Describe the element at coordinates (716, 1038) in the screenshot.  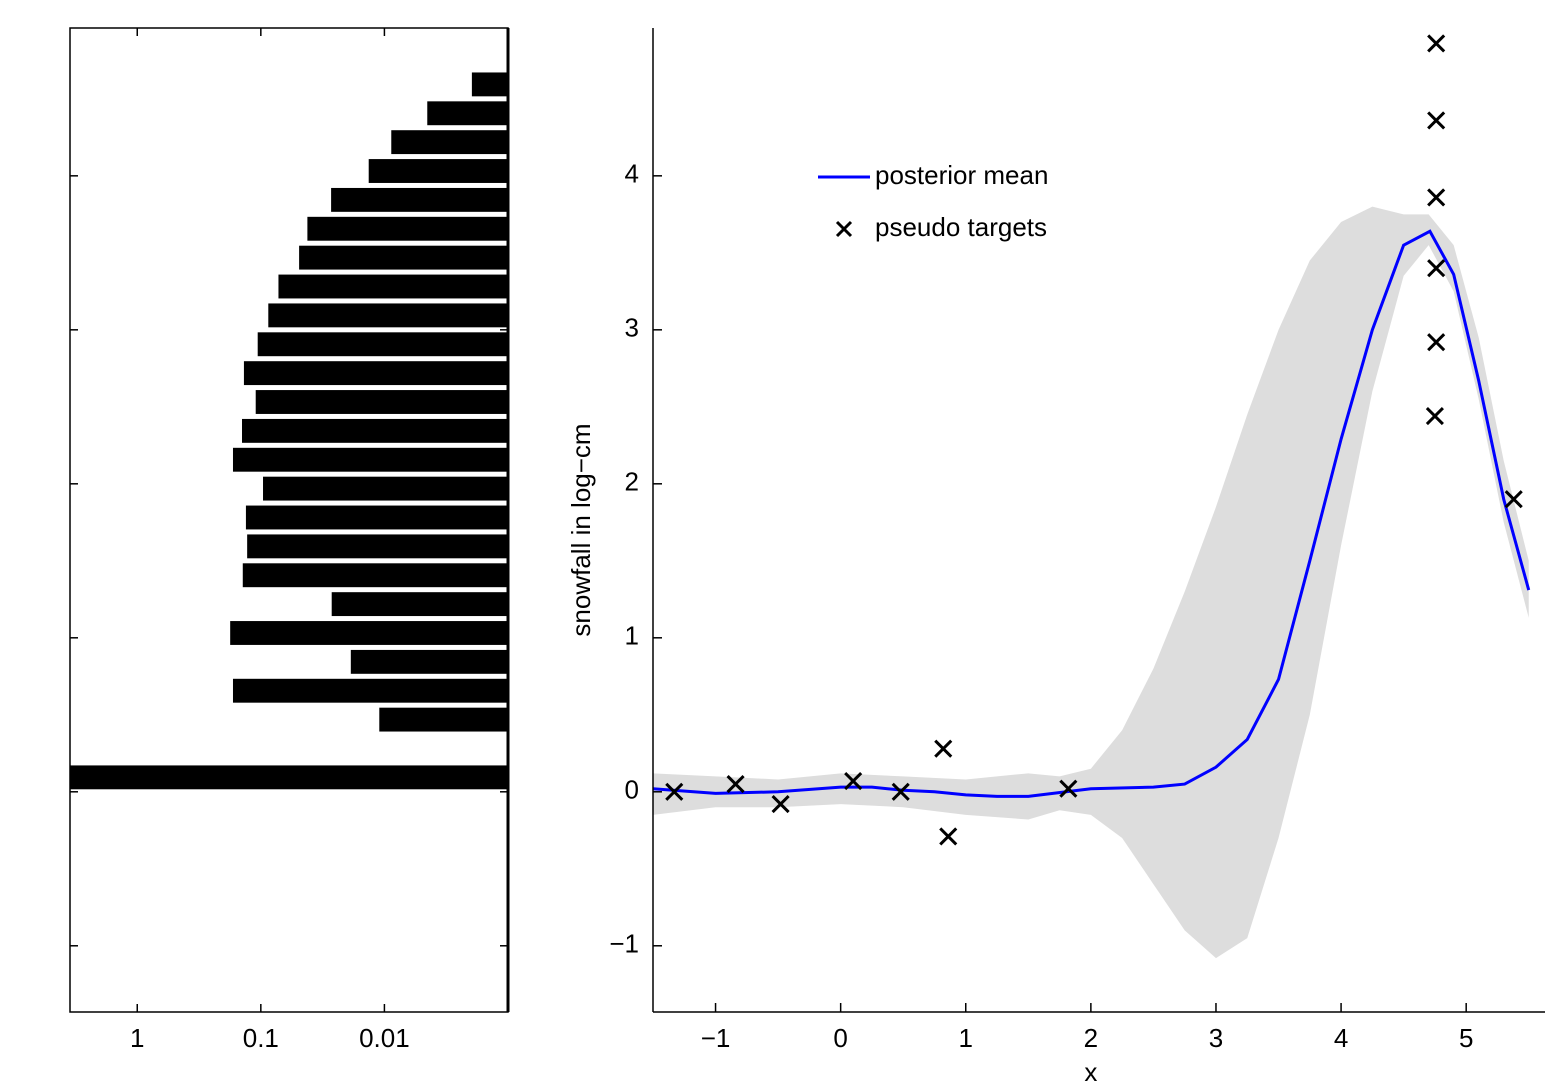
I see `x-tick-label: −1` at that location.